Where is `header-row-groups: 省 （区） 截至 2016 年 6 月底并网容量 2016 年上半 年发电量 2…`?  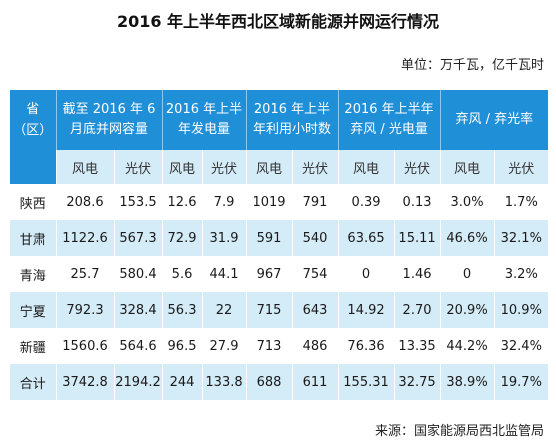 header-row-groups: 省 （区） 截至 2016 年 6 月底并网容量 2016 年上半 年发电量 2… is located at coordinates (279, 120).